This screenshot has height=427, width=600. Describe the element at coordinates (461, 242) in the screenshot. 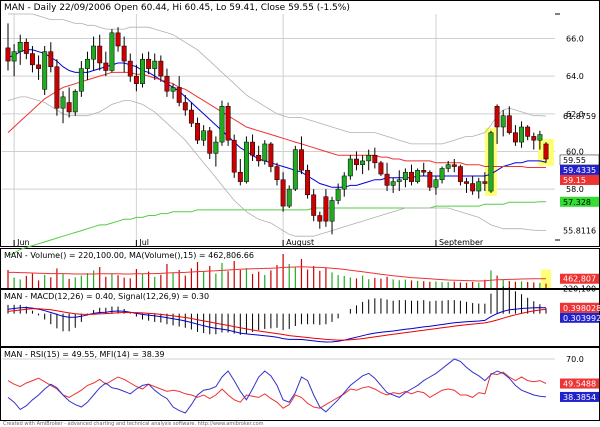

I see `x-axis-label: September` at that location.